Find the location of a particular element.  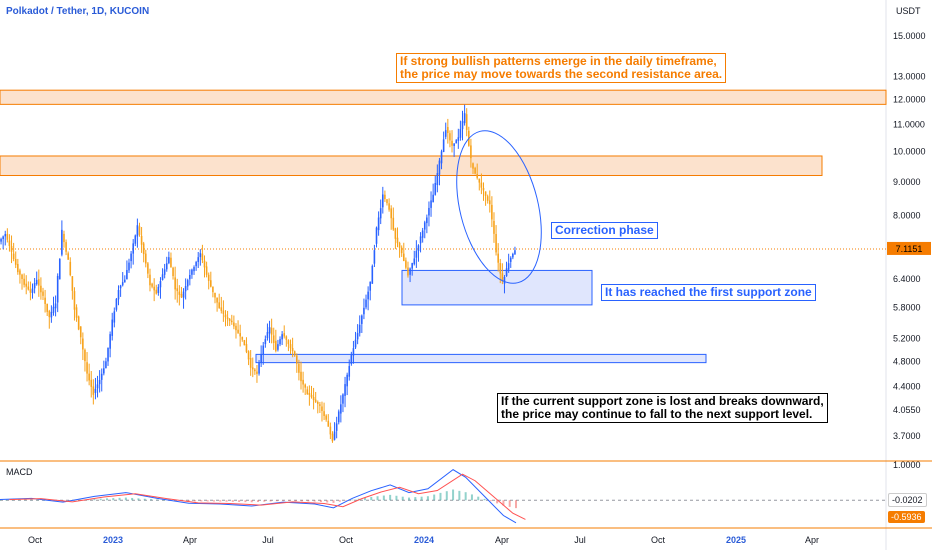

y-tick-label: 11.0000 is located at coordinates (909, 124).